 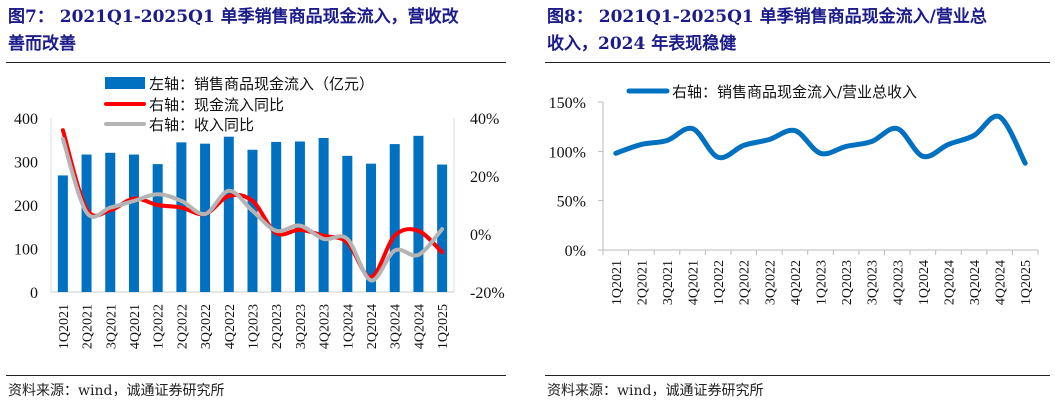 What do you see at coordinates (642, 282) in the screenshot?
I see `right-x-tick-label: 2Q2021` at bounding box center [642, 282].